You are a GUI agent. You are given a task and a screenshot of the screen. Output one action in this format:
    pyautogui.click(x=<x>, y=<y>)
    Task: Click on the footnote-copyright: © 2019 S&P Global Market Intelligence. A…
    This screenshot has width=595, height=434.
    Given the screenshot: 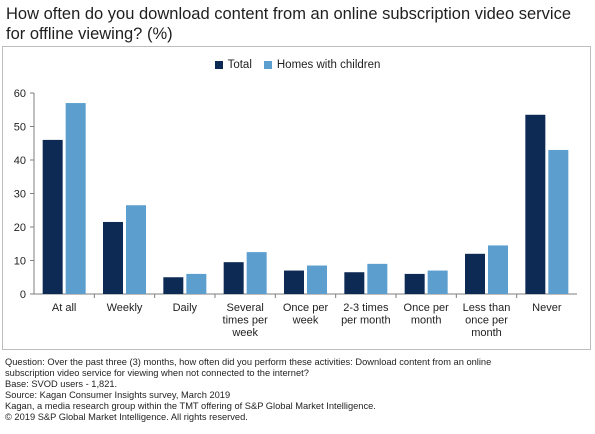 What is the action you would take?
    pyautogui.click(x=126, y=416)
    